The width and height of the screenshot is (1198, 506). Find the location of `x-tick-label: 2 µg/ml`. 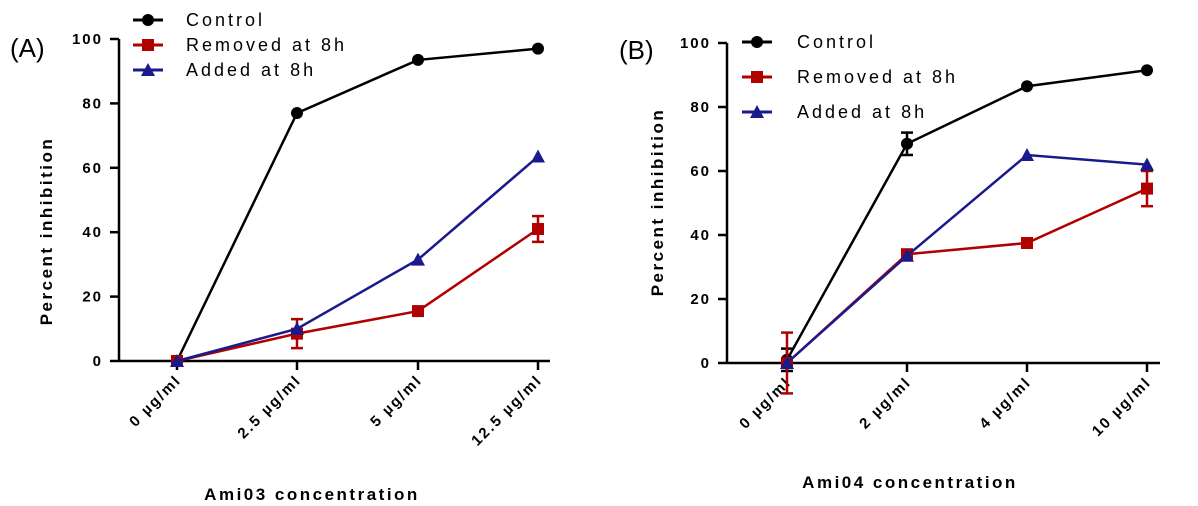

x-tick-label: 2 µg/ml is located at coordinates (885, 403).